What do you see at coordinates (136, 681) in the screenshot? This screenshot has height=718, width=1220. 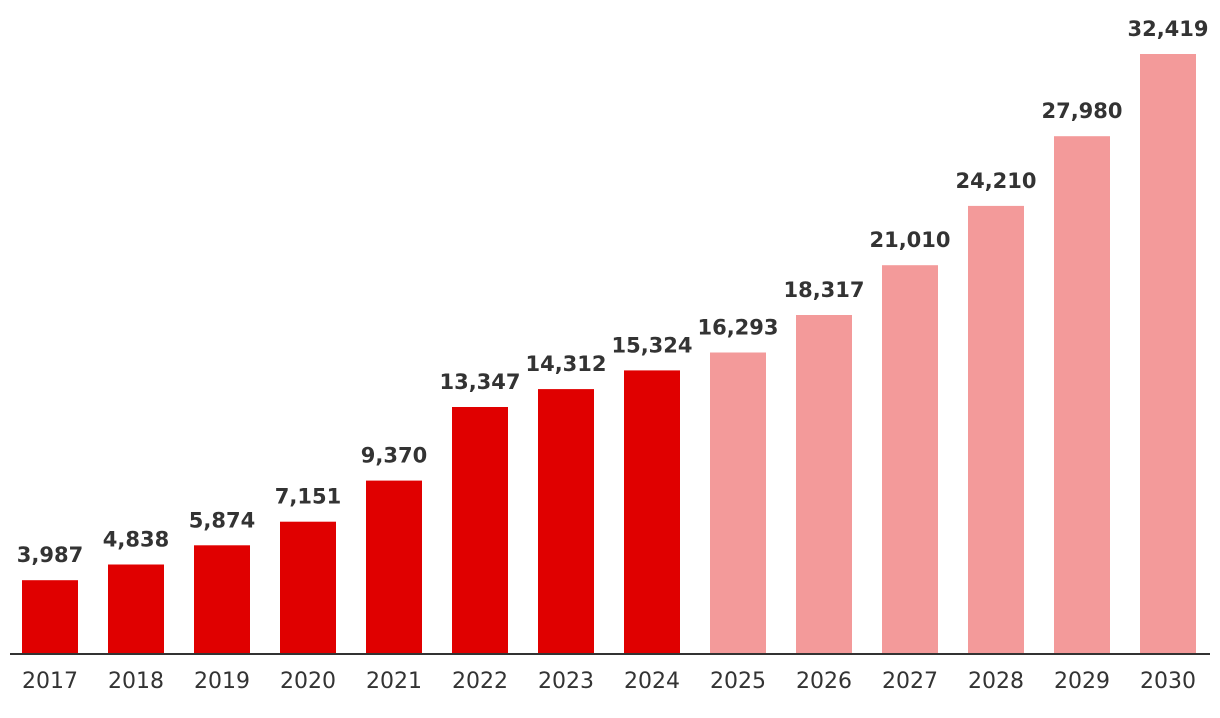 I see `x-tick-label-2018: 2018` at bounding box center [136, 681].